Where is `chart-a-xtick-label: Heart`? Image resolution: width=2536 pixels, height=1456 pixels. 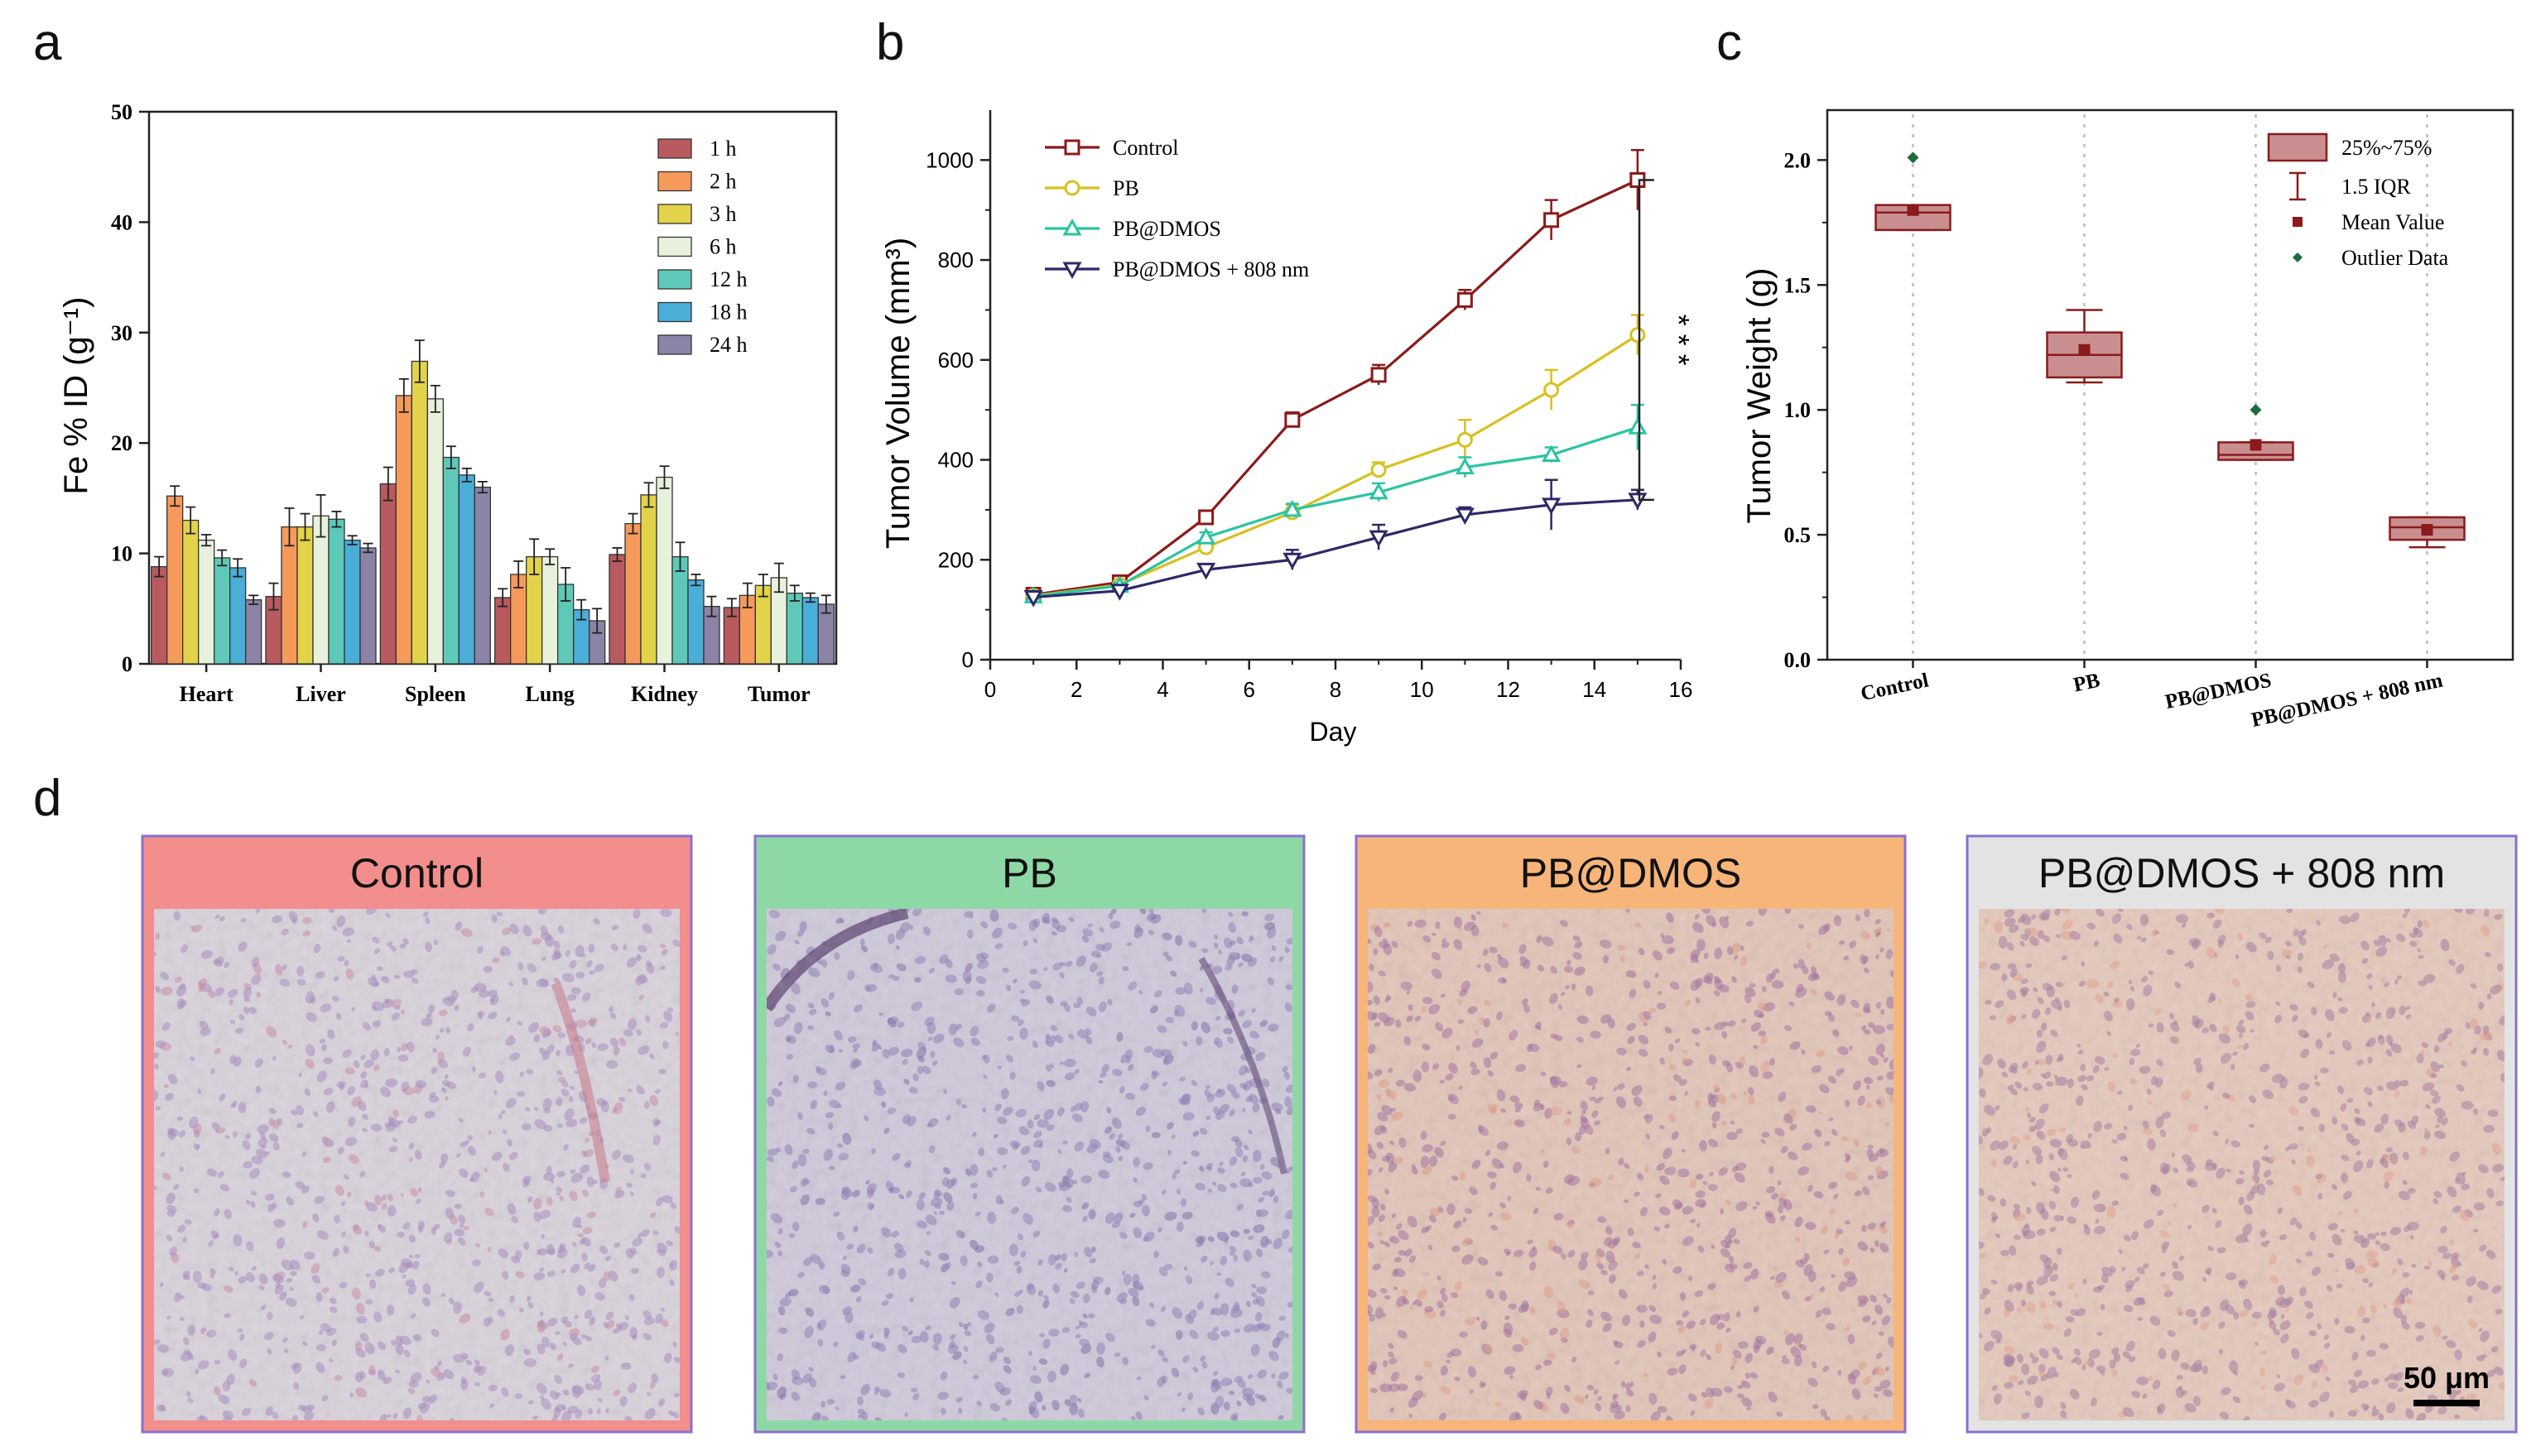 chart-a-xtick-label: Heart is located at coordinates (206, 694).